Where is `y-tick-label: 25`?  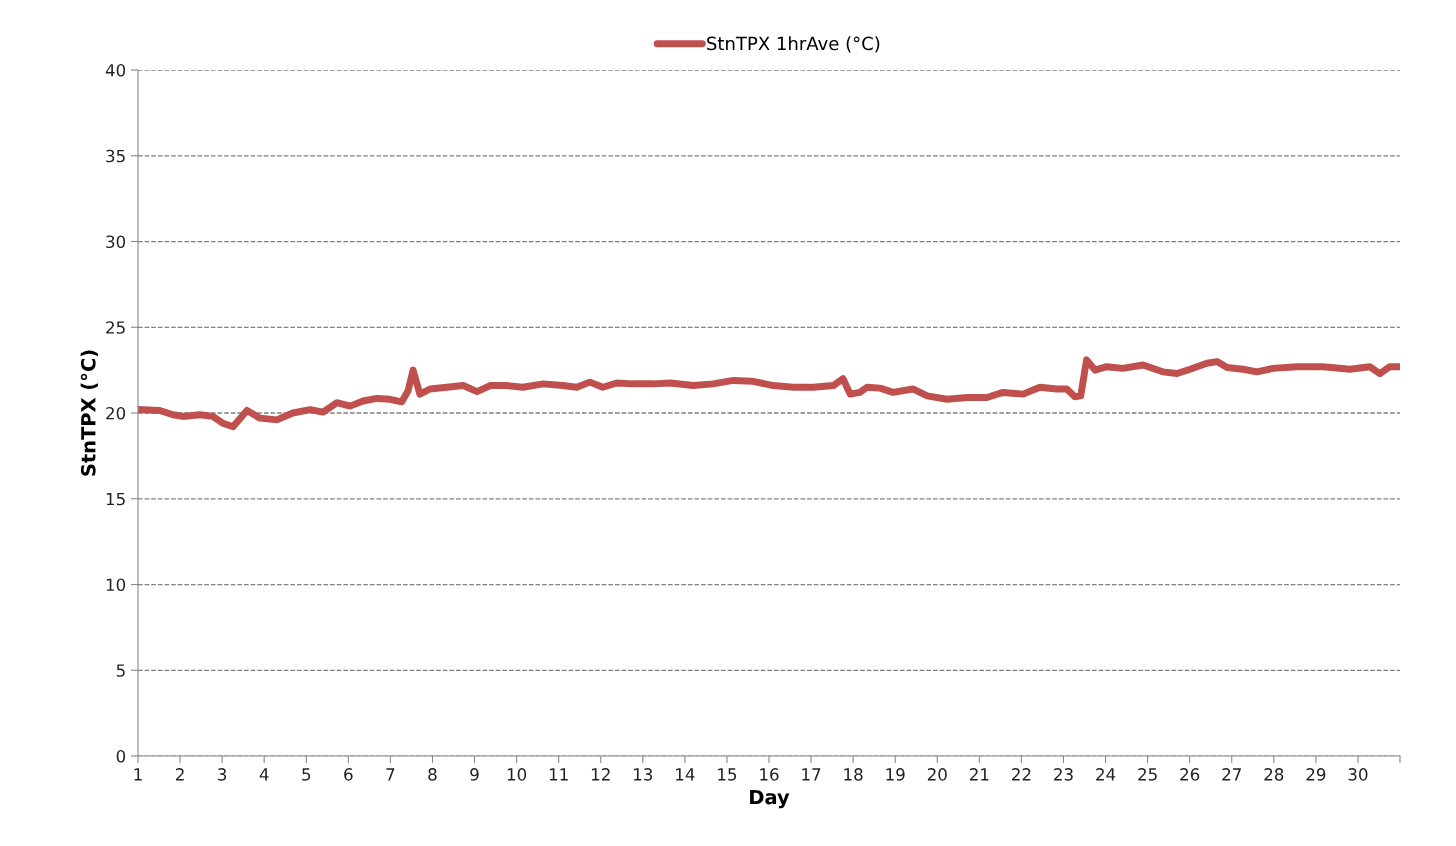
y-tick-label: 25 is located at coordinates (115, 327).